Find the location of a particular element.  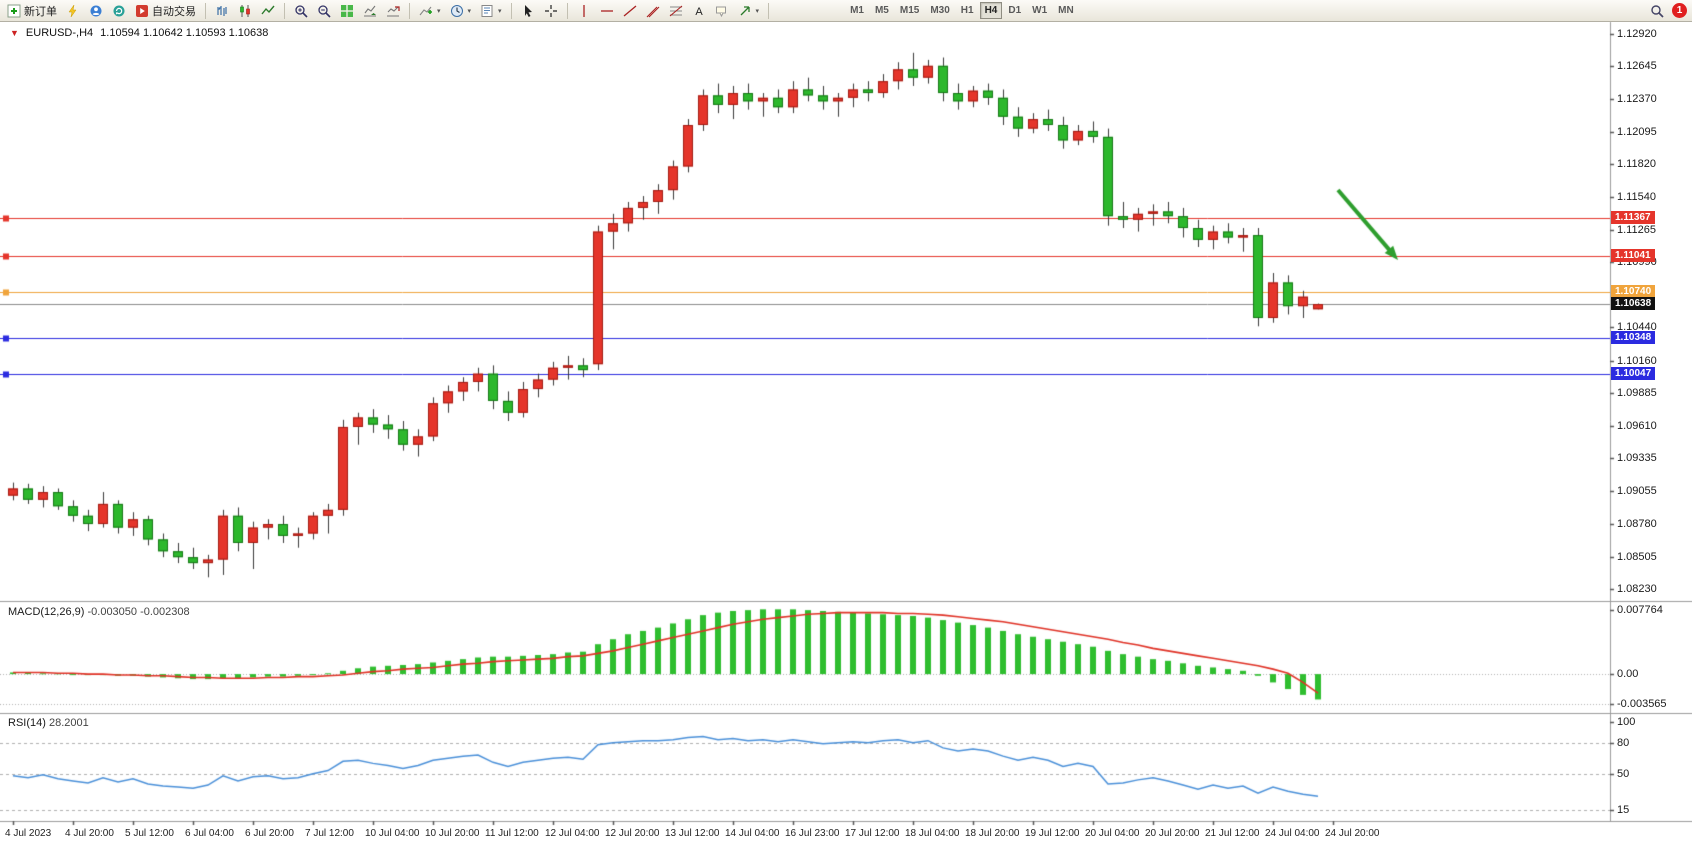

templates-button: ▾ is located at coordinates (491, 10).